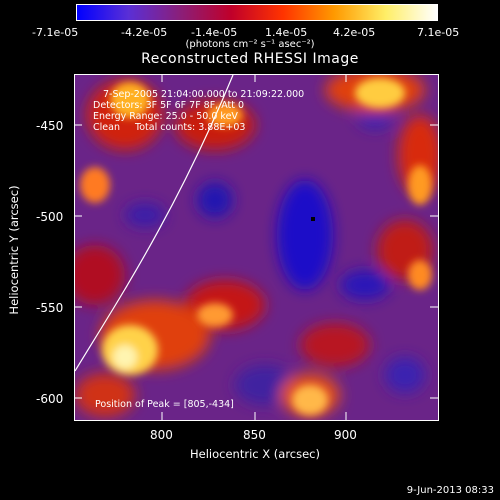 This screenshot has height=500, width=500. I want to click on colorbar-tick-4: 1.4e-05, so click(286, 32).